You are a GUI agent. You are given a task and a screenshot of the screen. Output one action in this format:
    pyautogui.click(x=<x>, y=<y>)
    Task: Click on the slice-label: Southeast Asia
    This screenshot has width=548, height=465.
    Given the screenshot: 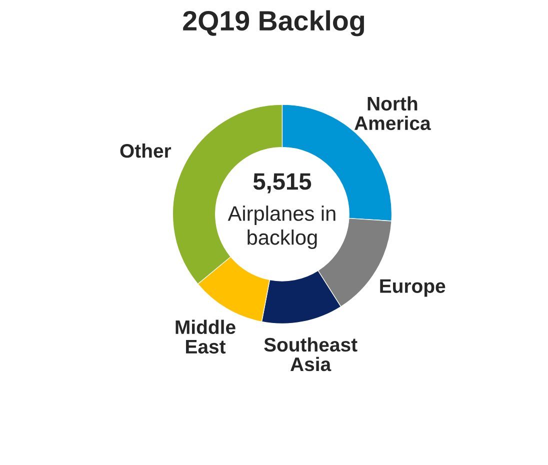 What is the action you would take?
    pyautogui.click(x=311, y=354)
    